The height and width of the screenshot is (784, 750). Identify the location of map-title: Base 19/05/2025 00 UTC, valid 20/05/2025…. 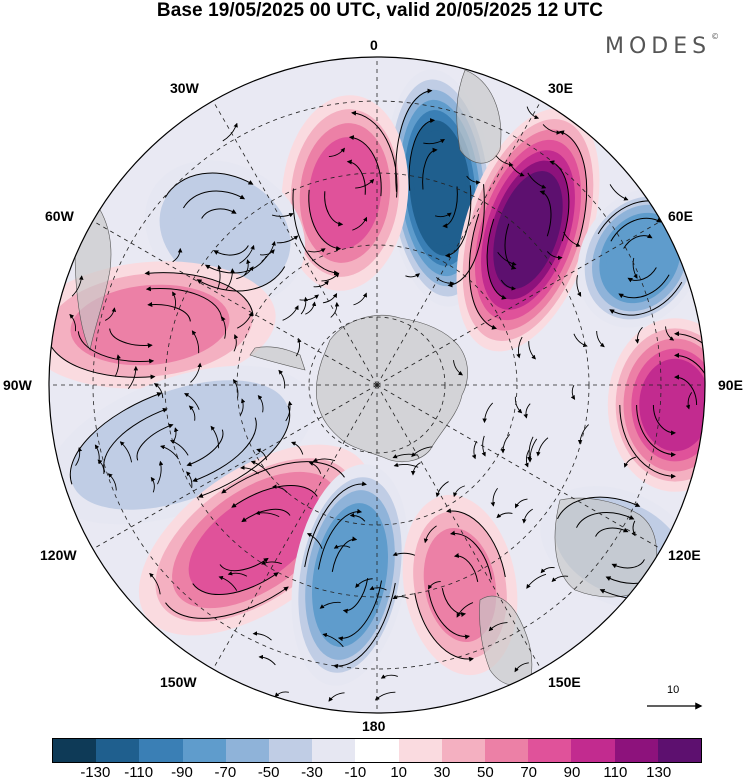
(380, 10).